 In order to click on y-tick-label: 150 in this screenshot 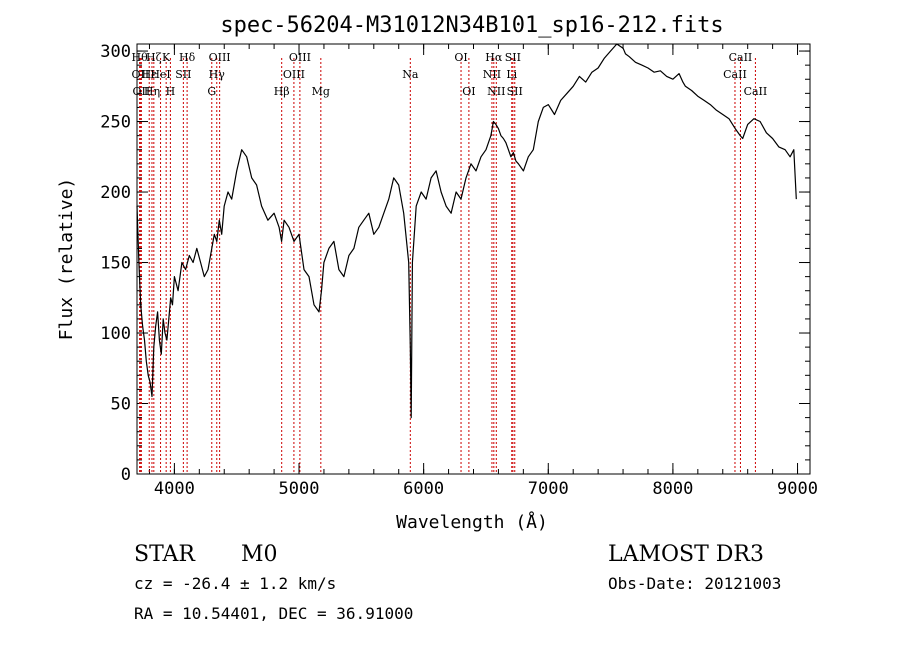, I will do `click(115, 264)`.